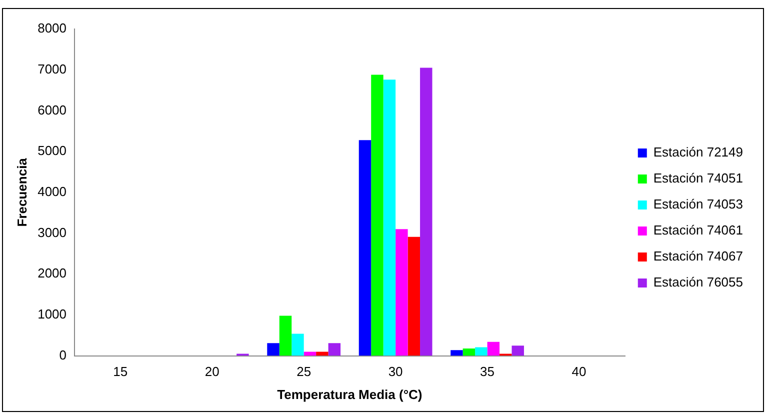 The image size is (768, 414). What do you see at coordinates (22, 192) in the screenshot?
I see `y-axis-title: Frecuencia` at bounding box center [22, 192].